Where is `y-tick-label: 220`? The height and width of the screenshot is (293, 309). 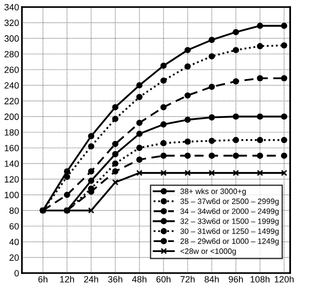
y-tick-label: 220 is located at coordinates (11, 101).